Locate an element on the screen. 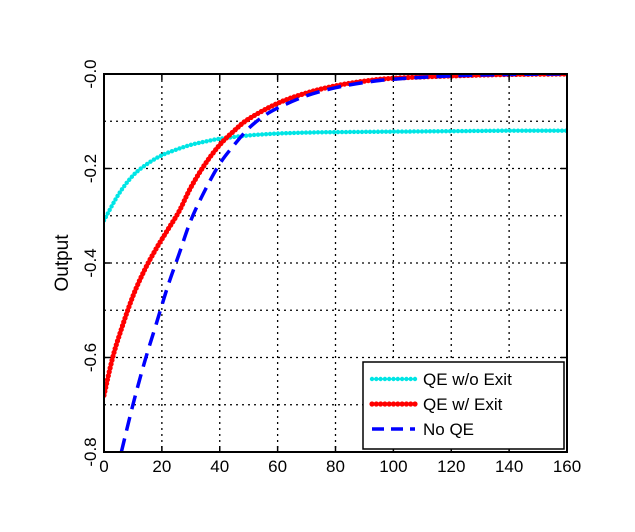  x-tick-label: 80 is located at coordinates (335, 466).